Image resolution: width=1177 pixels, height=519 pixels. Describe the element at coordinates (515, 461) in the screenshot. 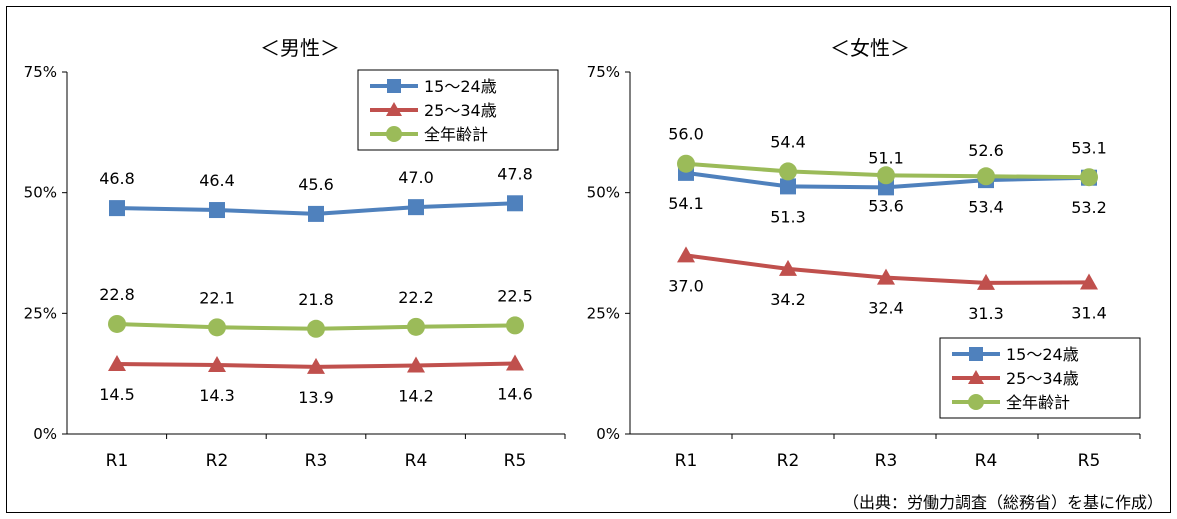

I see `chart-1-category-label: R5` at that location.